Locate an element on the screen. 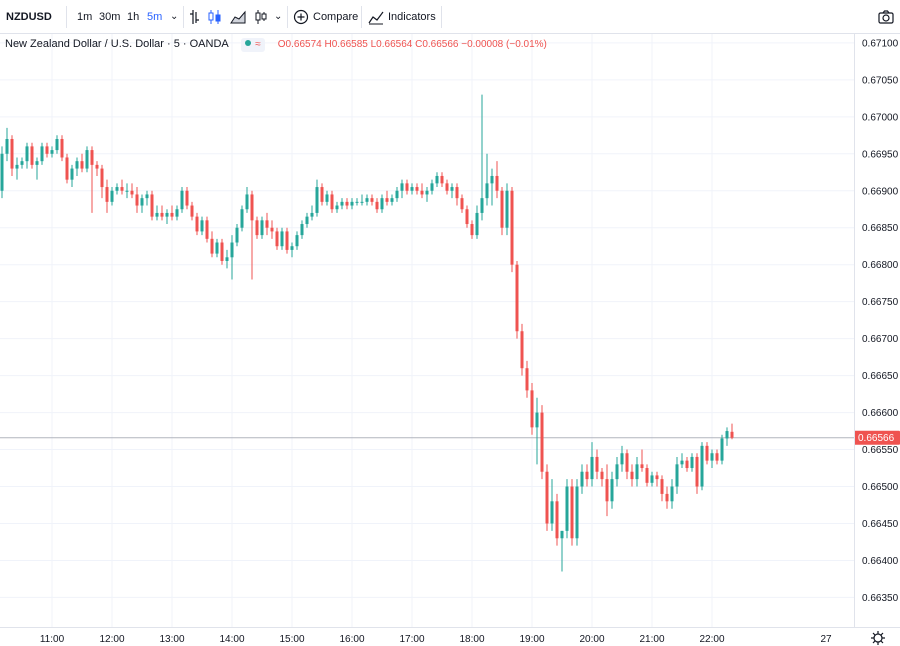 This screenshot has height=646, width=900. chart-type-icon is located at coordinates (261, 17).